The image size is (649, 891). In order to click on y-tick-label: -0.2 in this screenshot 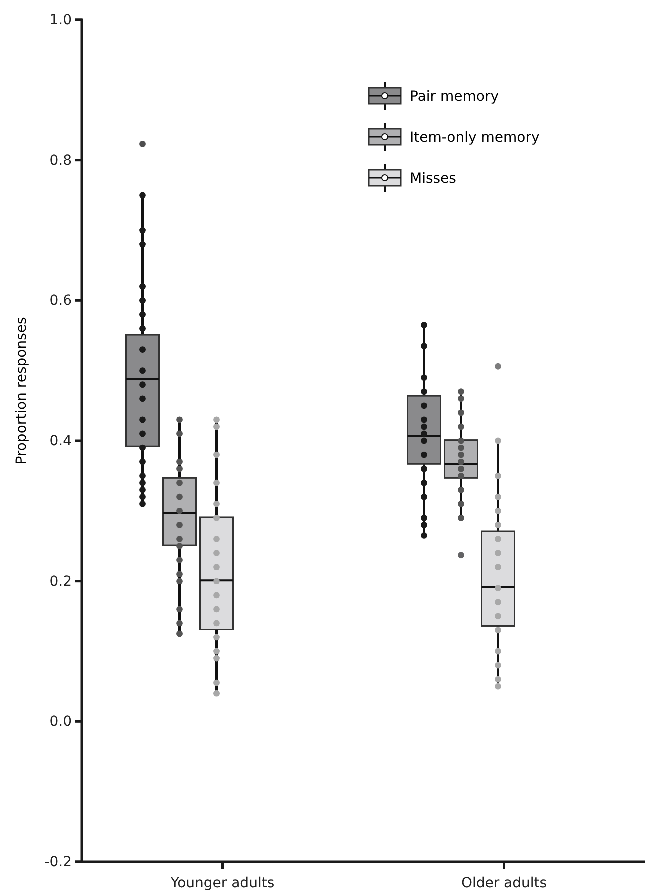, I will do `click(58, 862)`.